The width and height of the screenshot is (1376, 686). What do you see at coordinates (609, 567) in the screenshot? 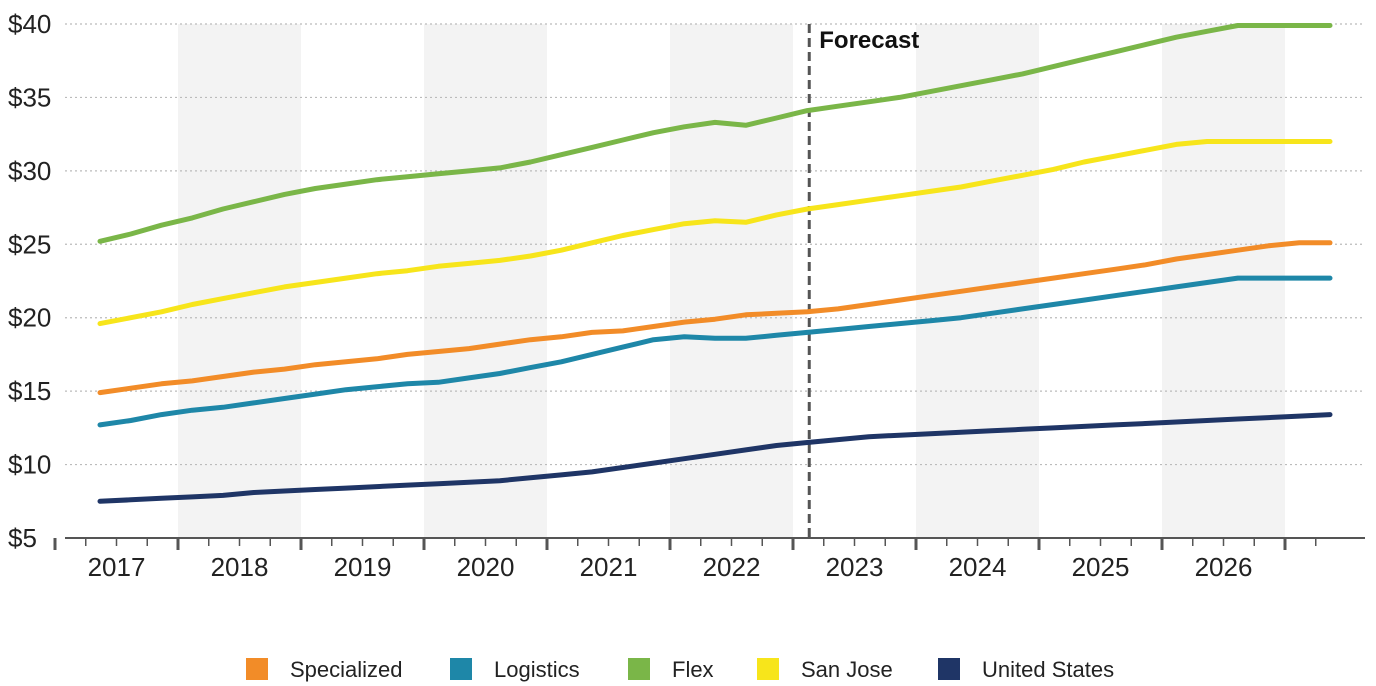
I see `x-tick-label: 2021` at bounding box center [609, 567].